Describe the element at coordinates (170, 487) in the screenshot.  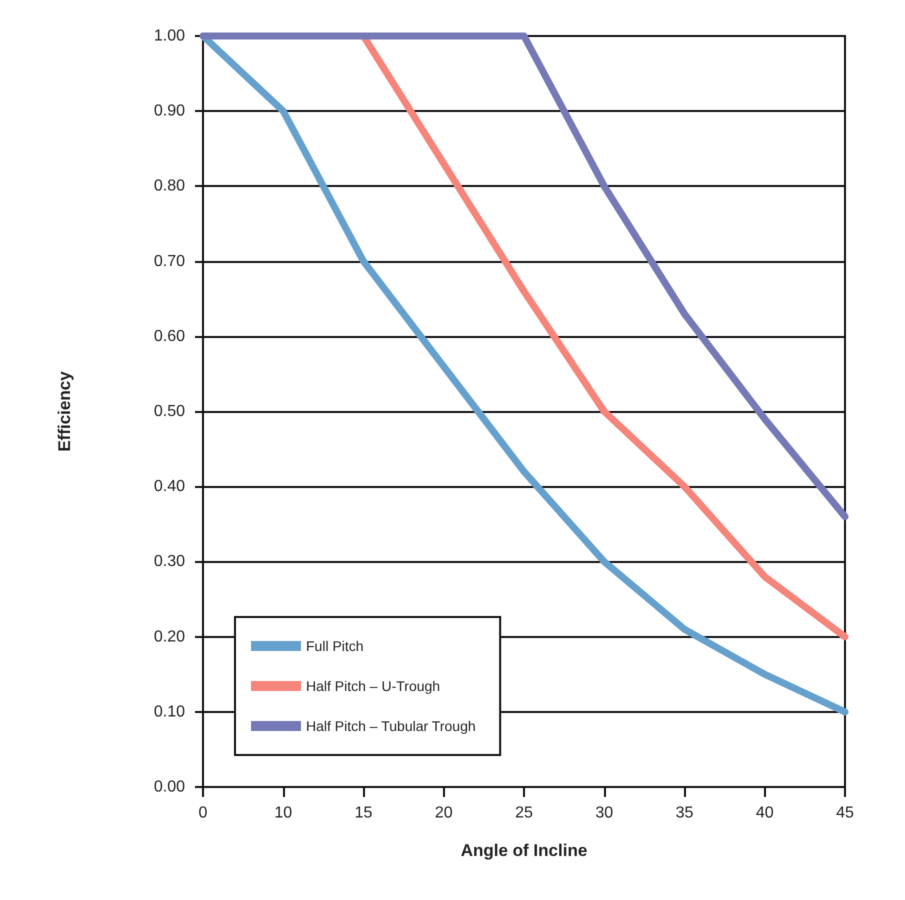
I see `y-tick-label: 0.40` at that location.